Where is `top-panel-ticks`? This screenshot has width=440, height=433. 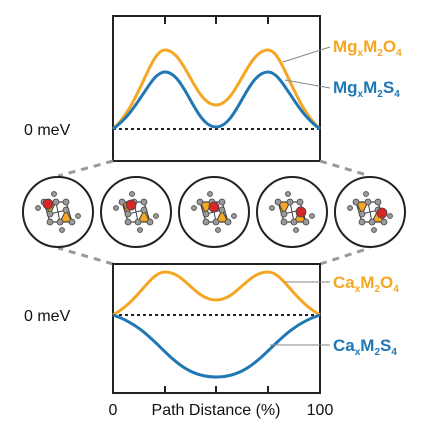 top-panel-ticks is located at coordinates (216, 20).